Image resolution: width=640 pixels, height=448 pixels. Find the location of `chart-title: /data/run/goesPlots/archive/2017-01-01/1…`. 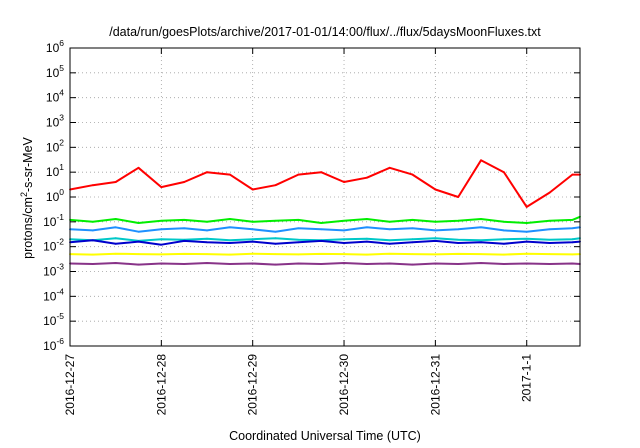

chart-title: /data/run/goesPlots/archive/2017-01-01/1… is located at coordinates (325, 32).